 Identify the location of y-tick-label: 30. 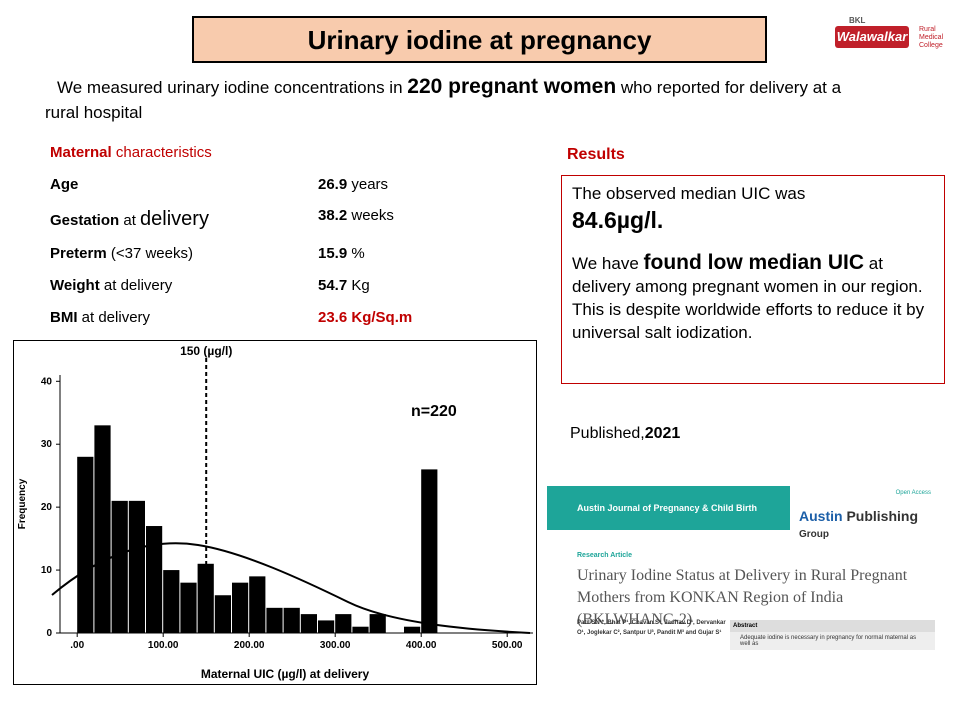
(47, 444).